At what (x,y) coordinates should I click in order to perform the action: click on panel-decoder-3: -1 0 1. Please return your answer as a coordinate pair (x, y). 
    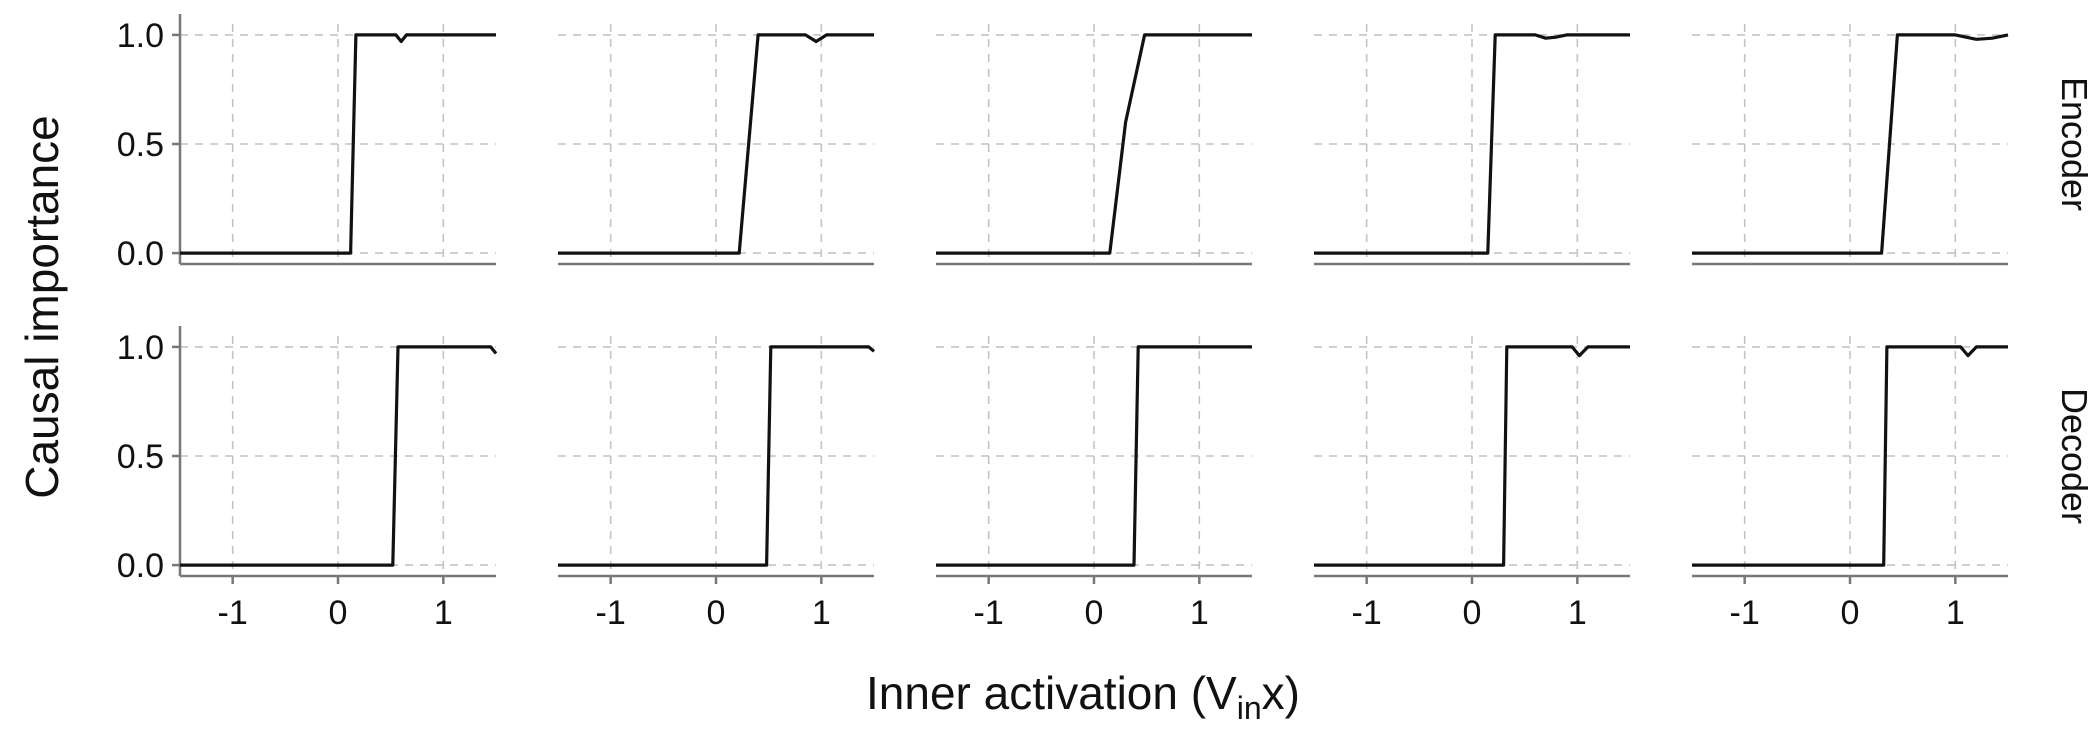
    Looking at the image, I should click on (1094, 484).